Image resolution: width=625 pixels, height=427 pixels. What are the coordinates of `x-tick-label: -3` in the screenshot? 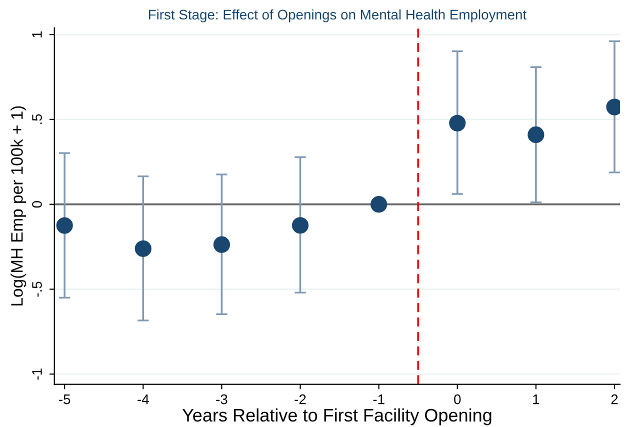 It's located at (222, 399).